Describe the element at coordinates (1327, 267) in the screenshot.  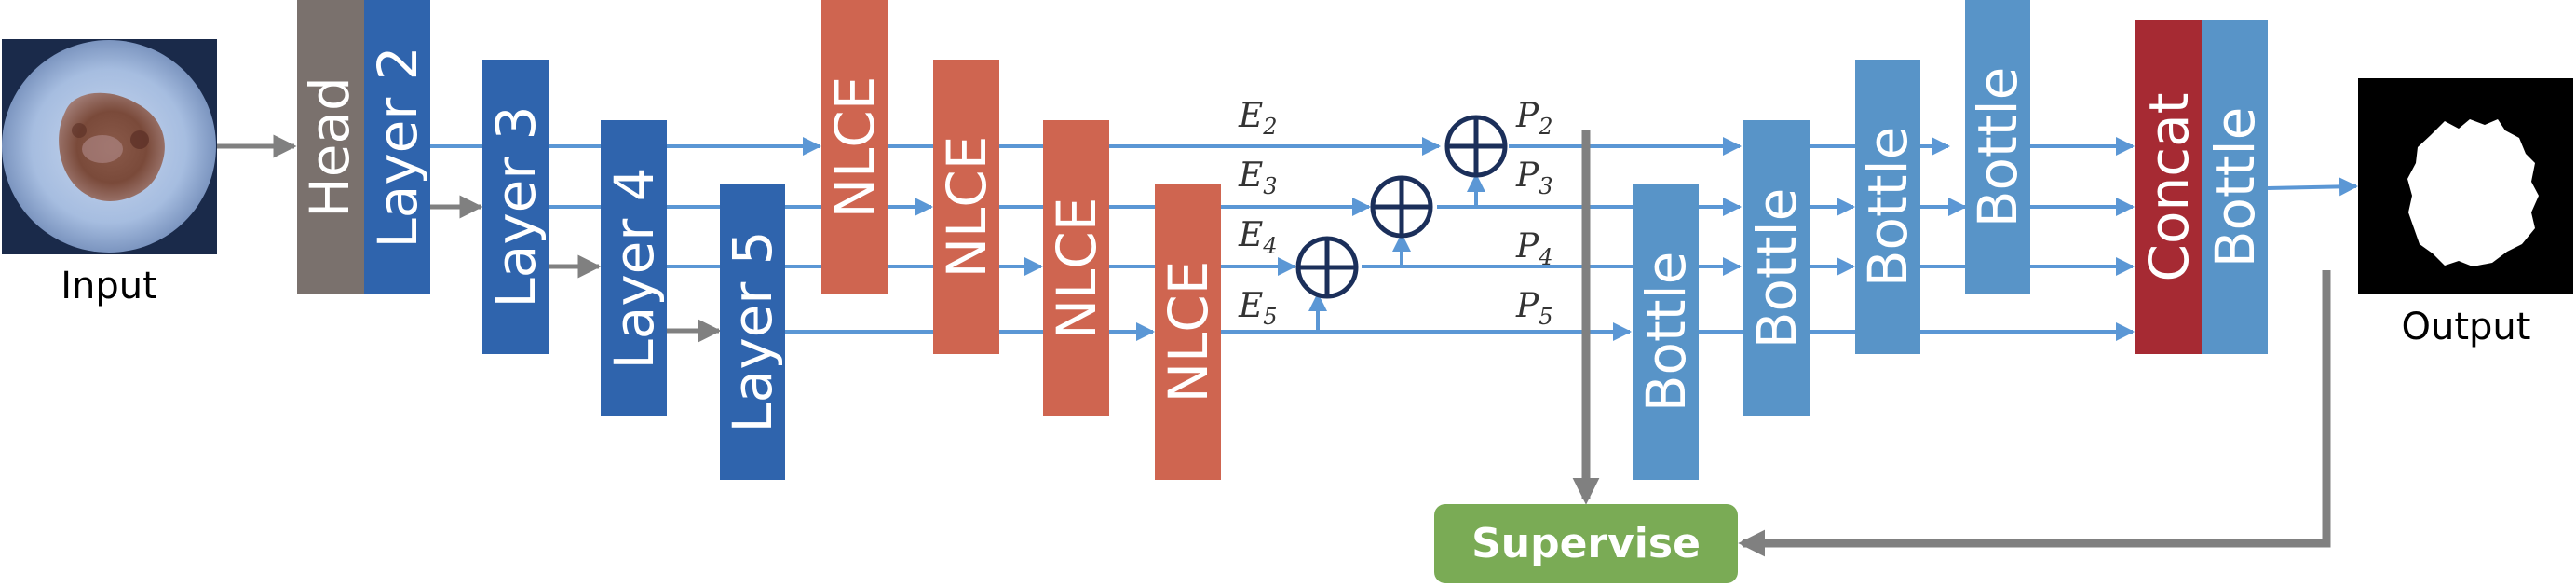
I see `sum-node-p4` at that location.